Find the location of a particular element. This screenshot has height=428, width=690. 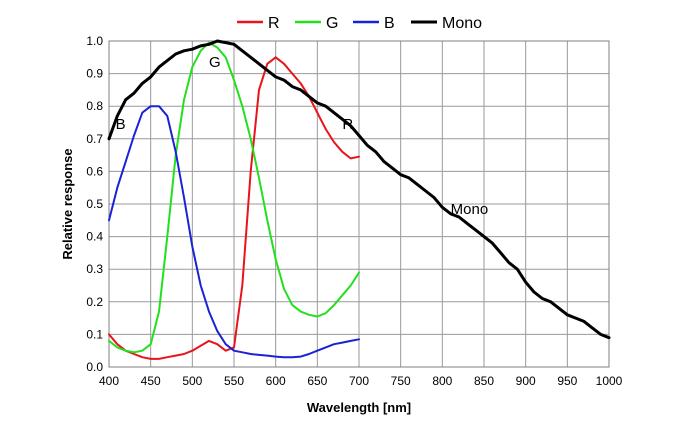

y-tick-label: 0.0 is located at coordinates (94, 367).